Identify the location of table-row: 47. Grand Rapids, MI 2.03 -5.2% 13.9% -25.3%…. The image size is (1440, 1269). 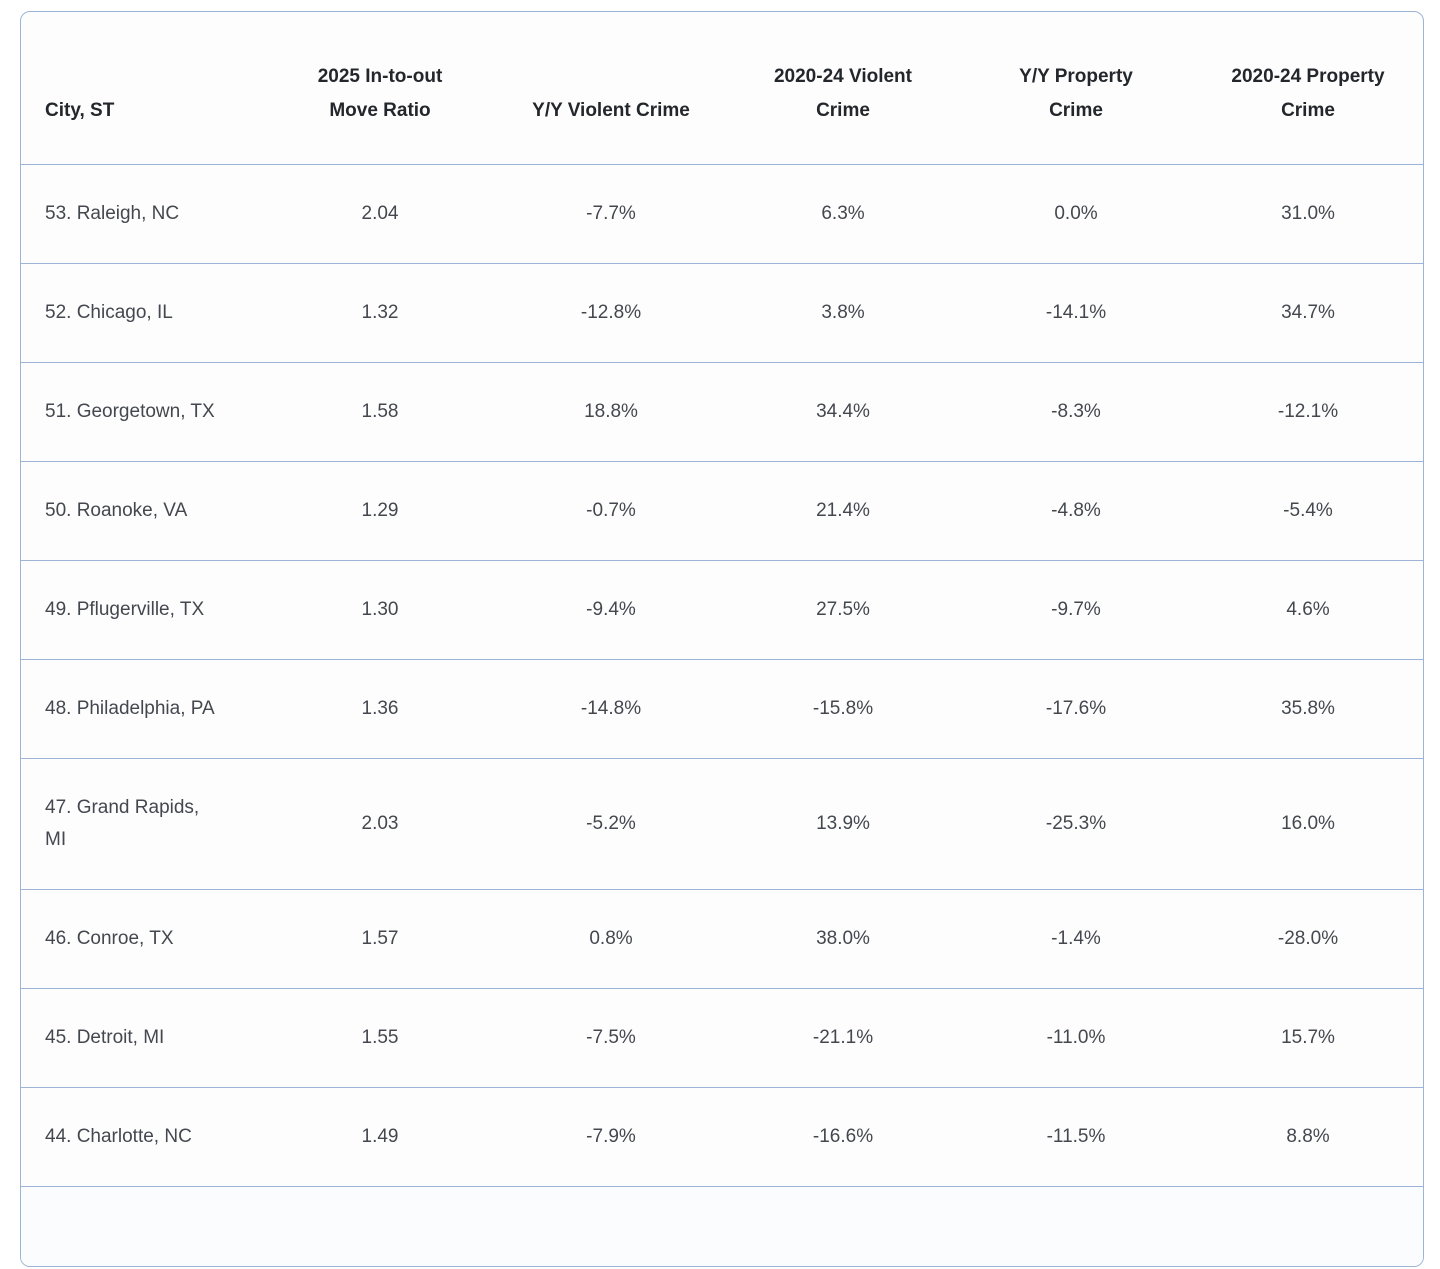
(722, 823).